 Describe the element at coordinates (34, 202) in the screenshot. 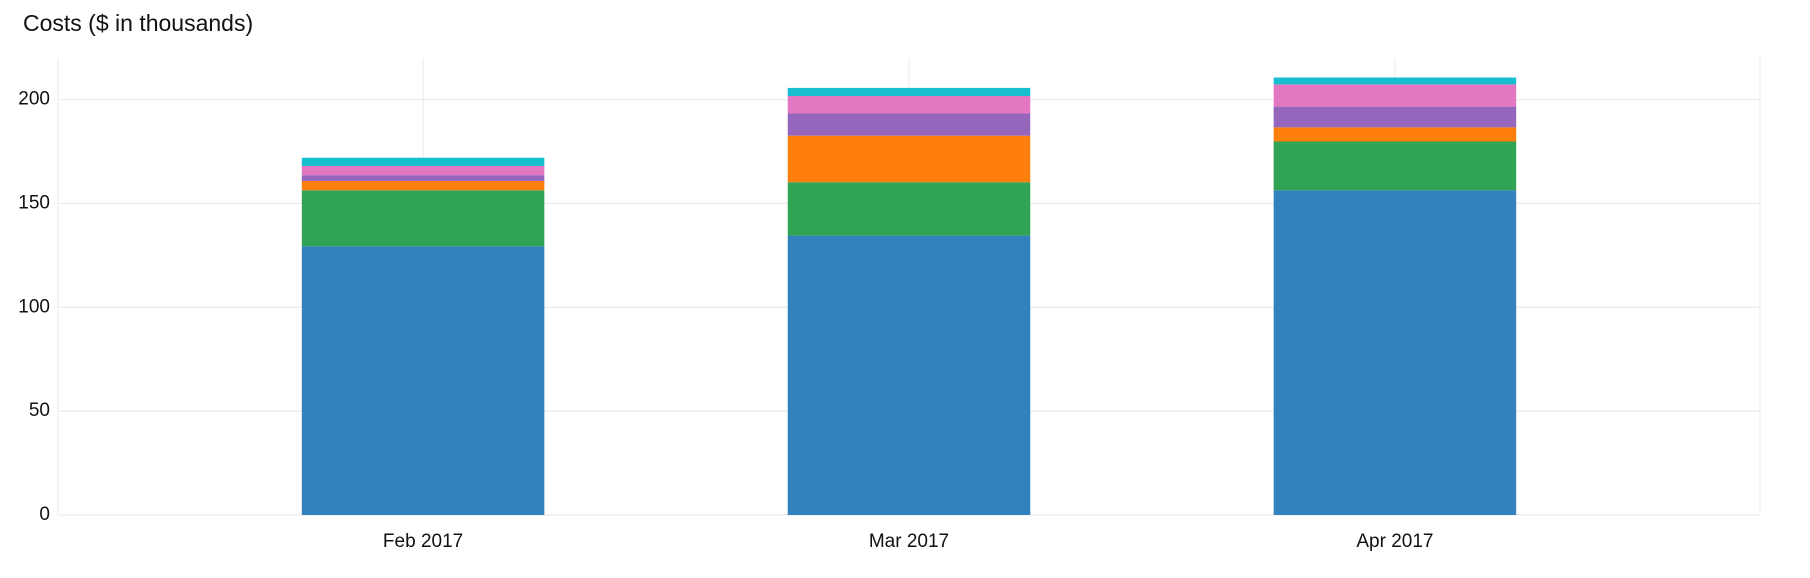

I see `y-tick-label: 150` at that location.